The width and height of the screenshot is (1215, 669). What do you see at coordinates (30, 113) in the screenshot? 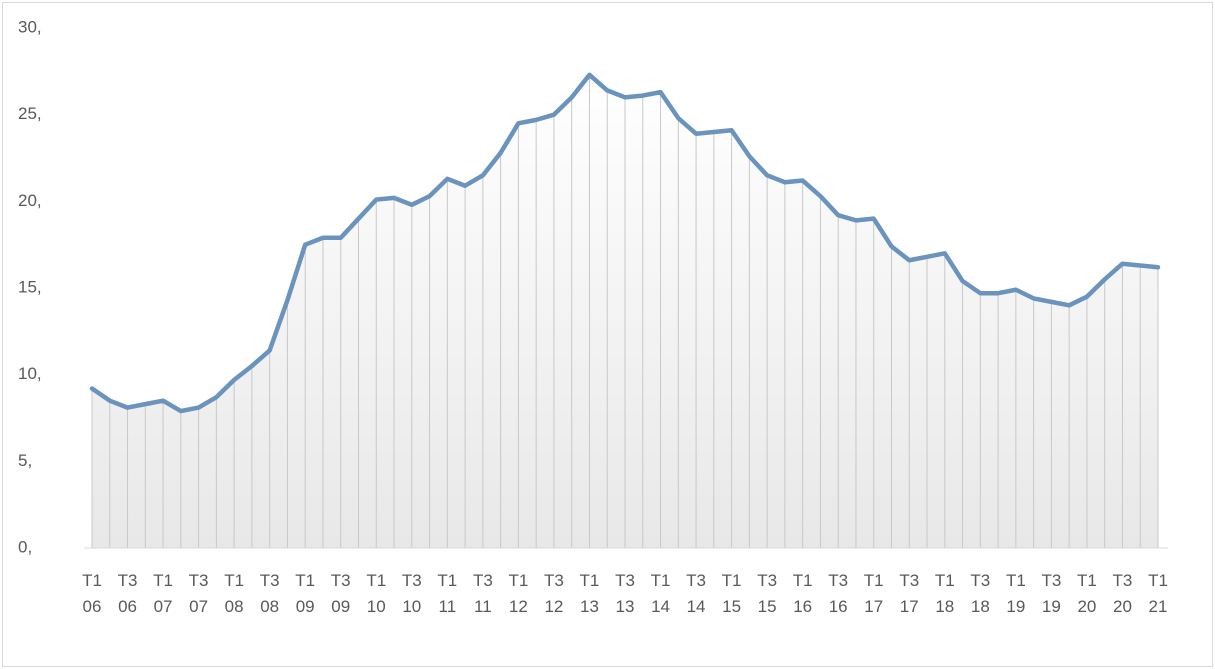
I see `y-tick-label: 25,` at bounding box center [30, 113].